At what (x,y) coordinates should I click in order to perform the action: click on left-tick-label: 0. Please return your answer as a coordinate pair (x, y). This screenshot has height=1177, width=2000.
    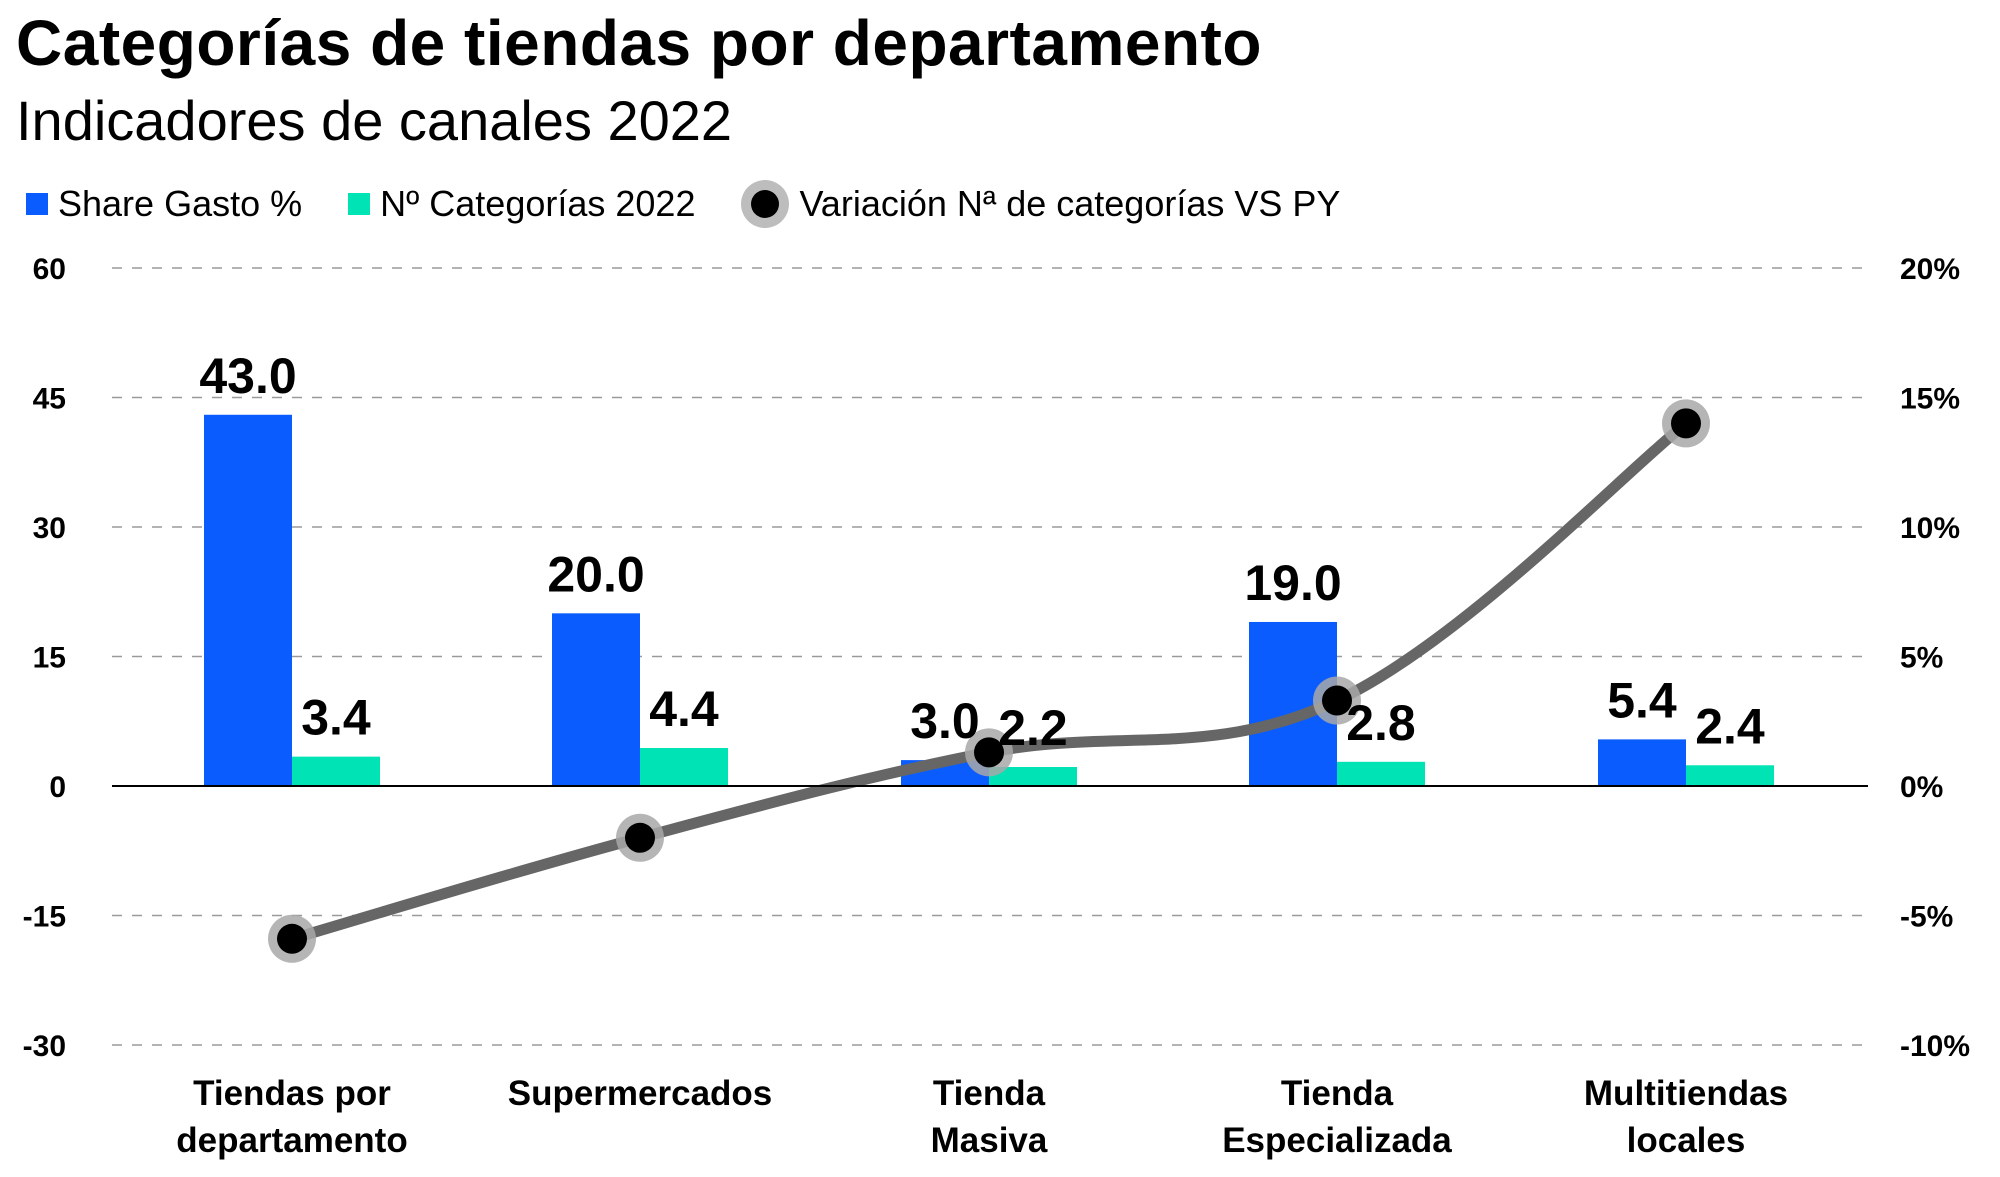
    Looking at the image, I should click on (57, 787).